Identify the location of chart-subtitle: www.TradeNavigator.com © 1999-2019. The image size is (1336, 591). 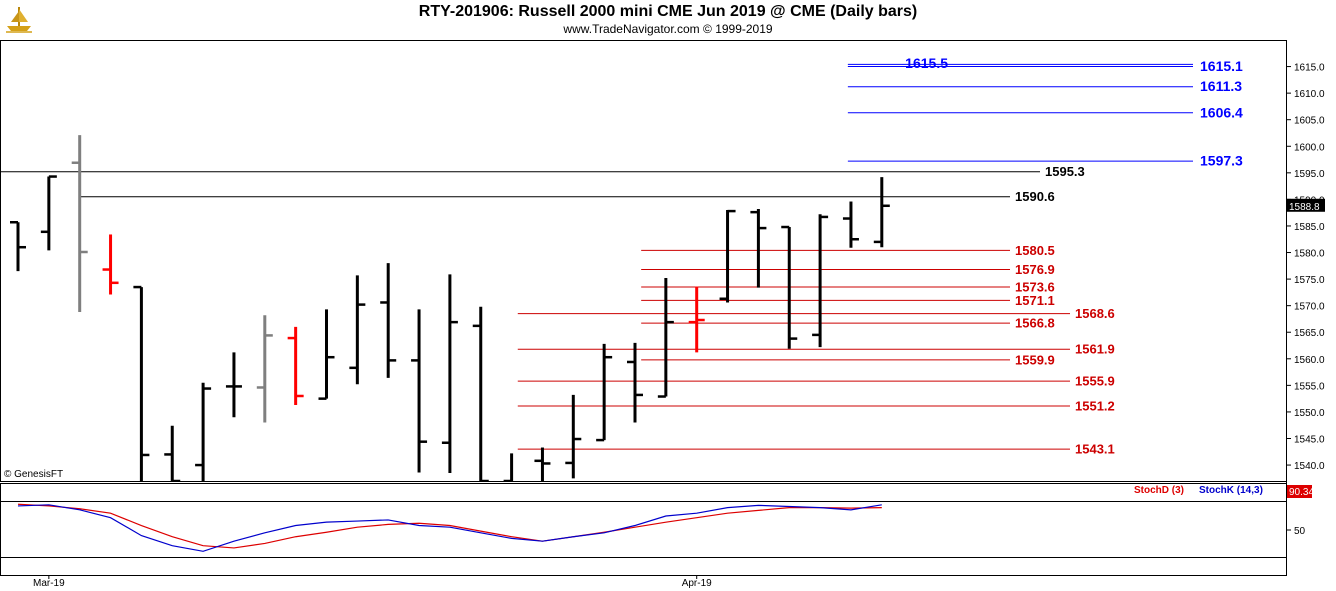
(668, 29).